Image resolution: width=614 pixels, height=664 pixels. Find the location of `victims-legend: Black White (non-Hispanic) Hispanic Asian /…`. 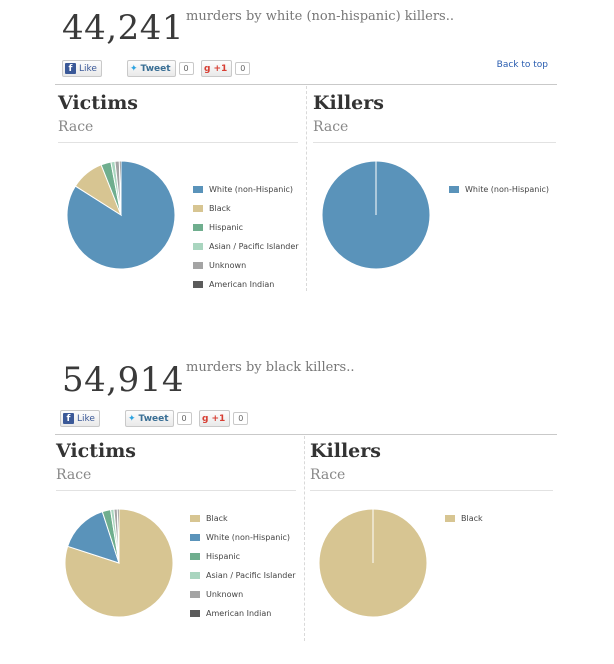

victims-legend: Black White (non-Hispanic) Hispanic Asian /… is located at coordinates (243, 566).